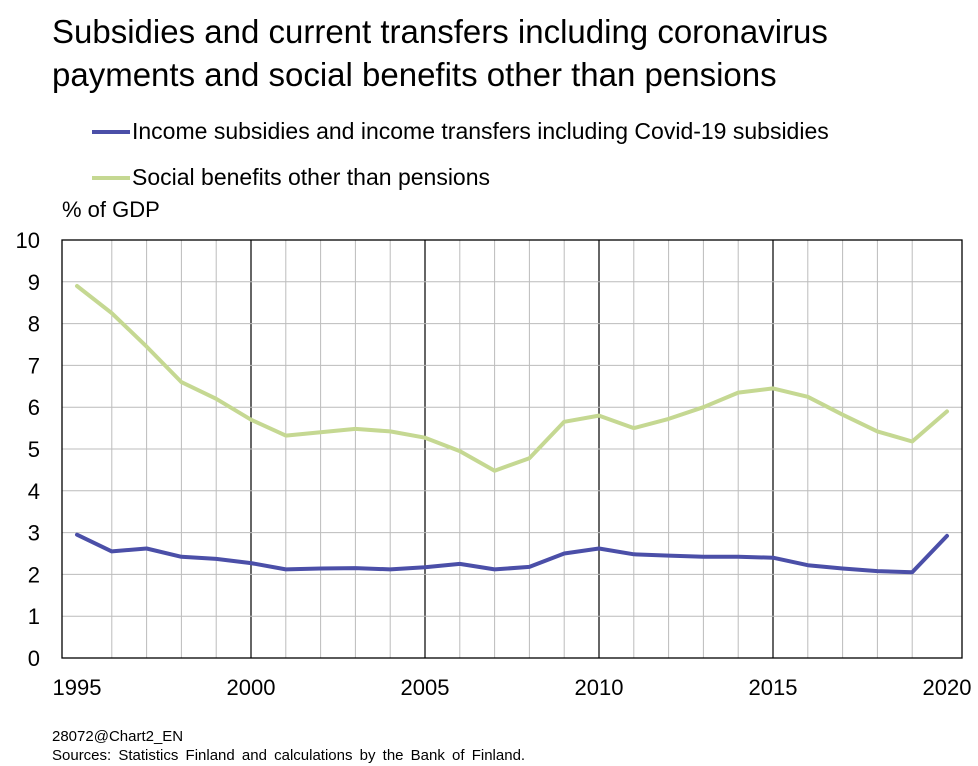  What do you see at coordinates (118, 736) in the screenshot?
I see `chart-code: 28072@Chart2_EN` at bounding box center [118, 736].